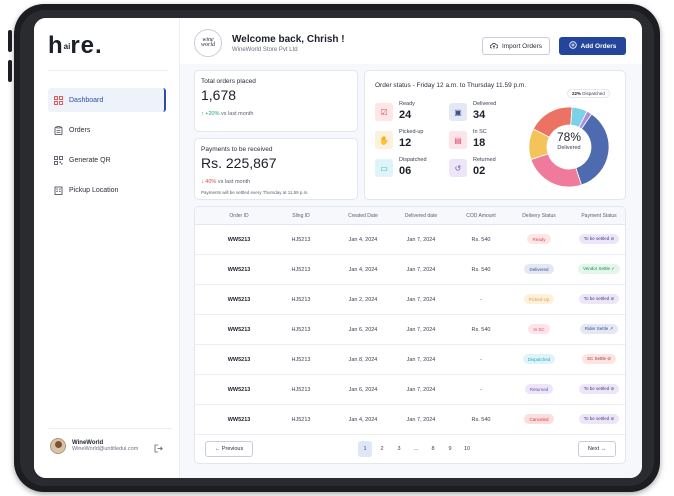 The image size is (674, 496). I want to click on total-orders-value: 1,678, so click(219, 95).